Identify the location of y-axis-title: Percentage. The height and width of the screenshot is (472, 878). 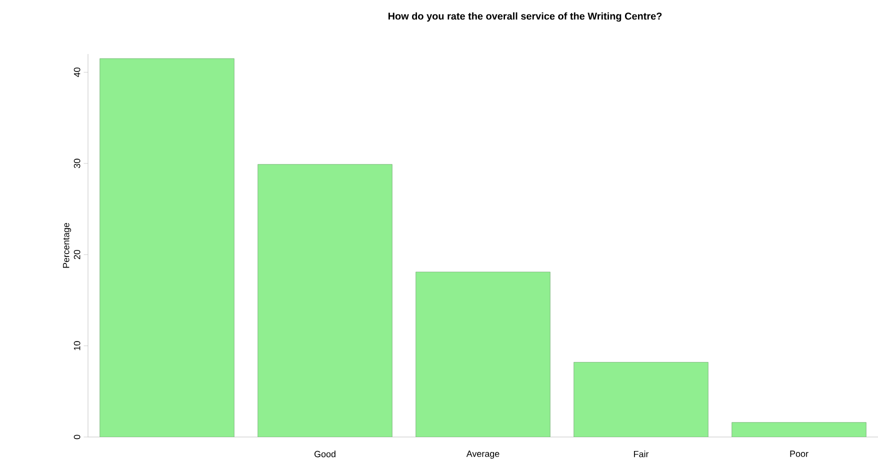
(67, 245).